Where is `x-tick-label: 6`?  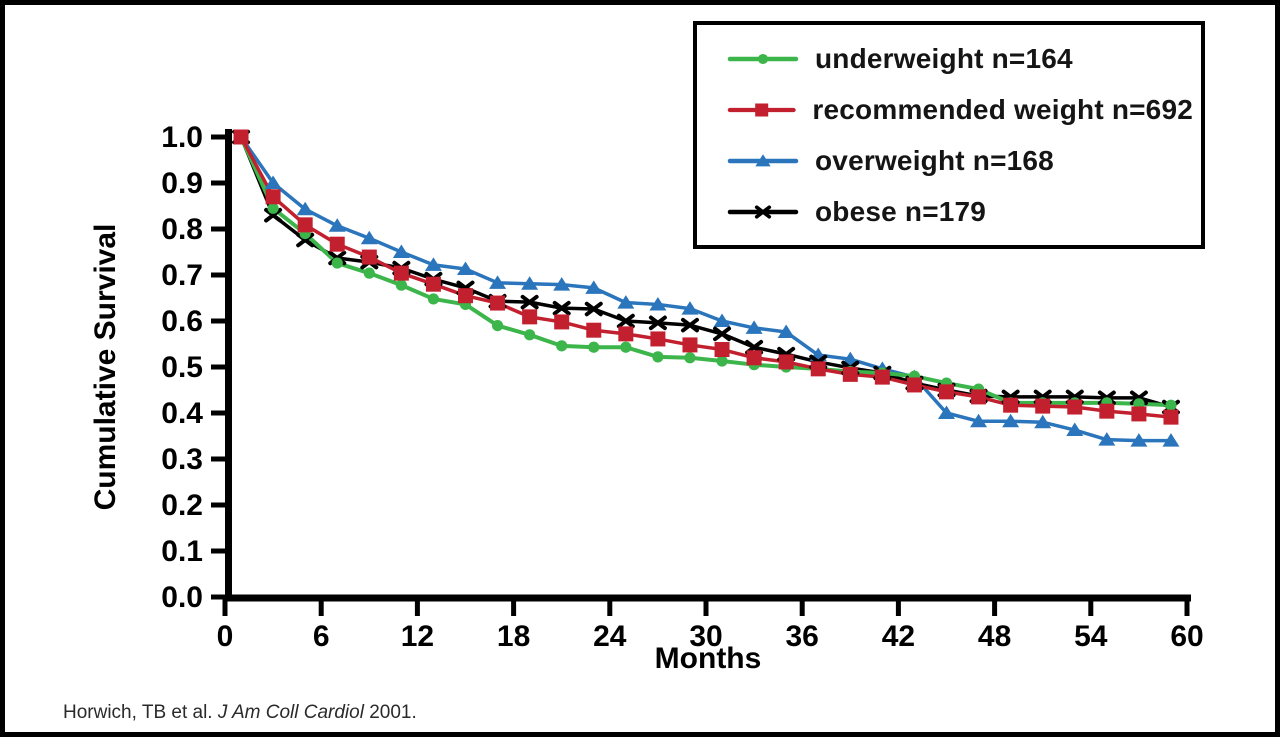
x-tick-label: 6 is located at coordinates (321, 636).